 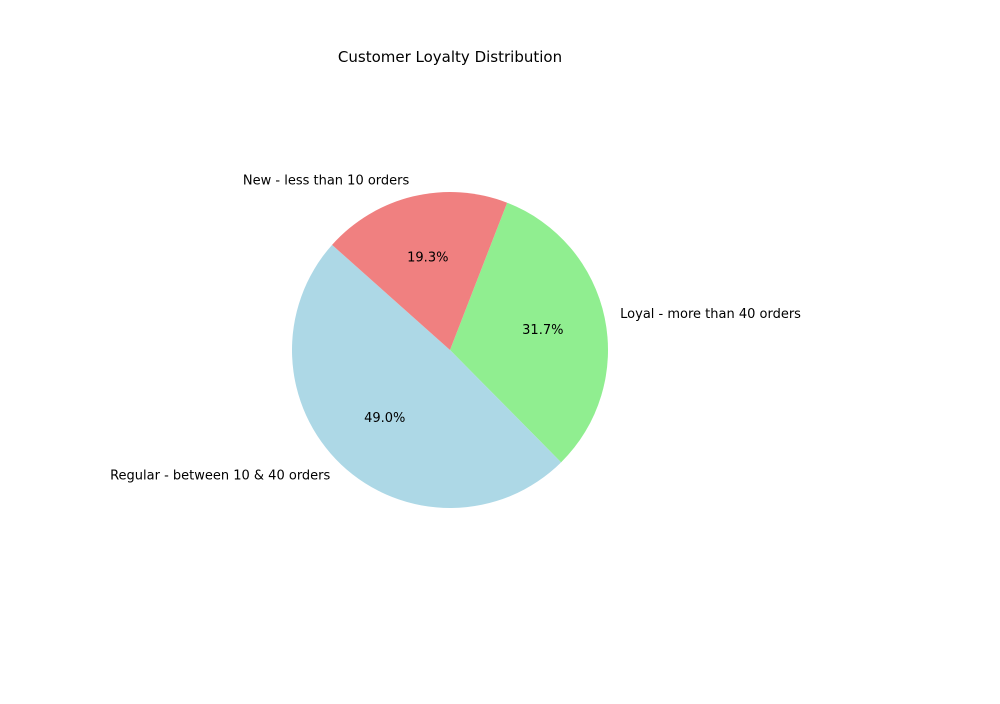 I want to click on slice-pct-1: 49.0%, so click(x=384, y=418).